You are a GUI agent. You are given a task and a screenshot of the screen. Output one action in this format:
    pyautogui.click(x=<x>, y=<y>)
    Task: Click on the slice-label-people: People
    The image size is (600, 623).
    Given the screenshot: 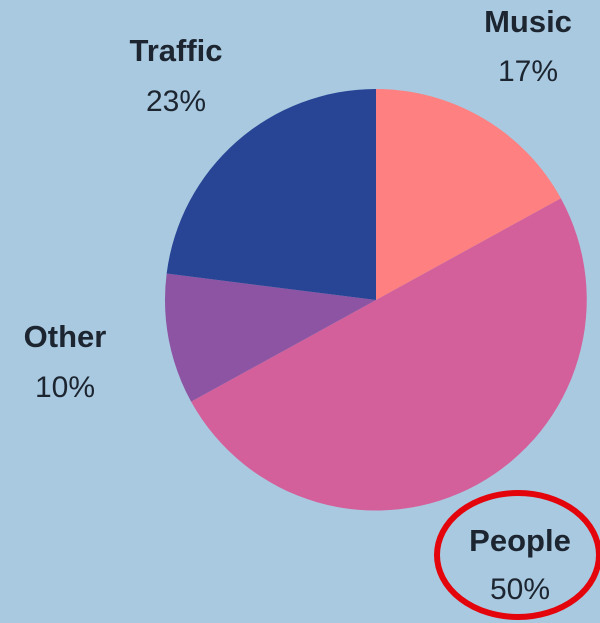 What is the action you would take?
    pyautogui.click(x=520, y=540)
    